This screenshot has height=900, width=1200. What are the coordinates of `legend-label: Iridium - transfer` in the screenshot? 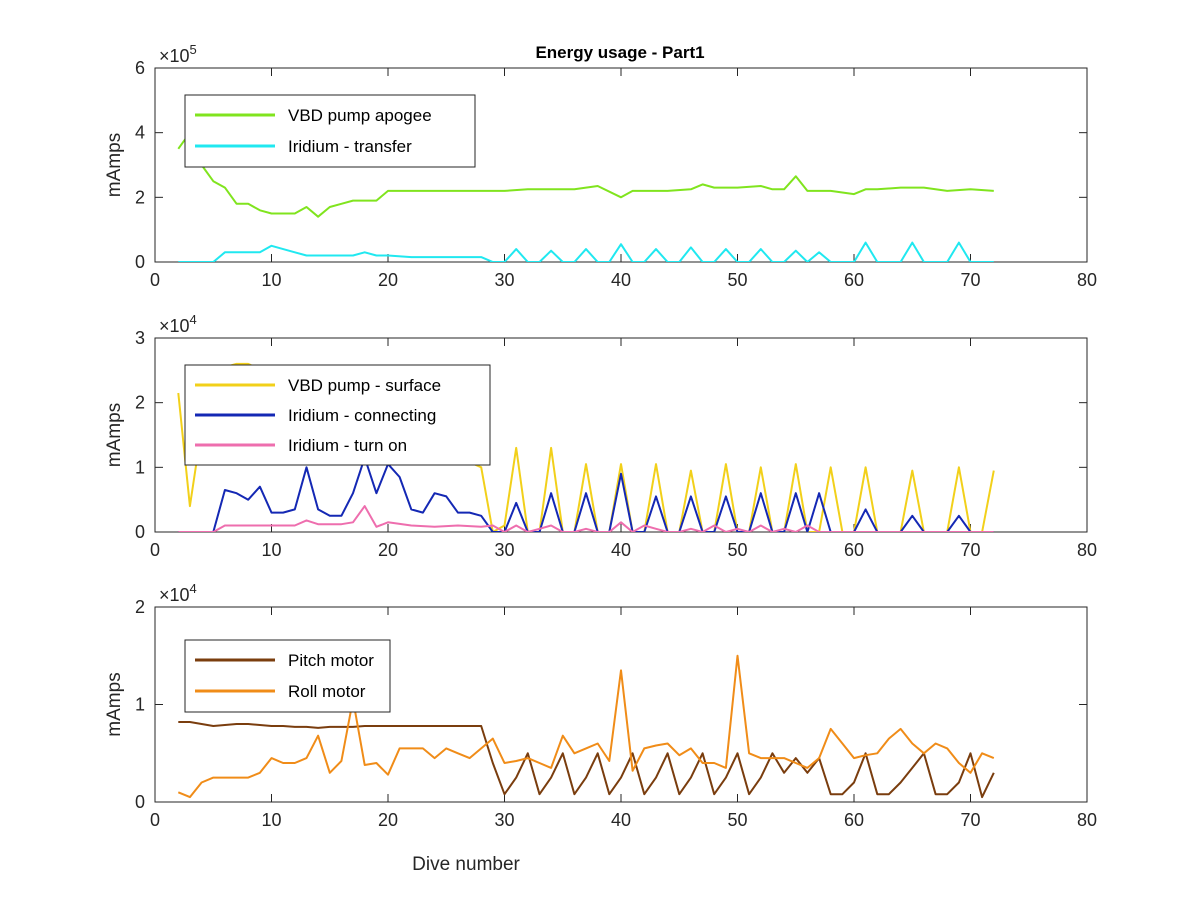 It's located at (350, 146).